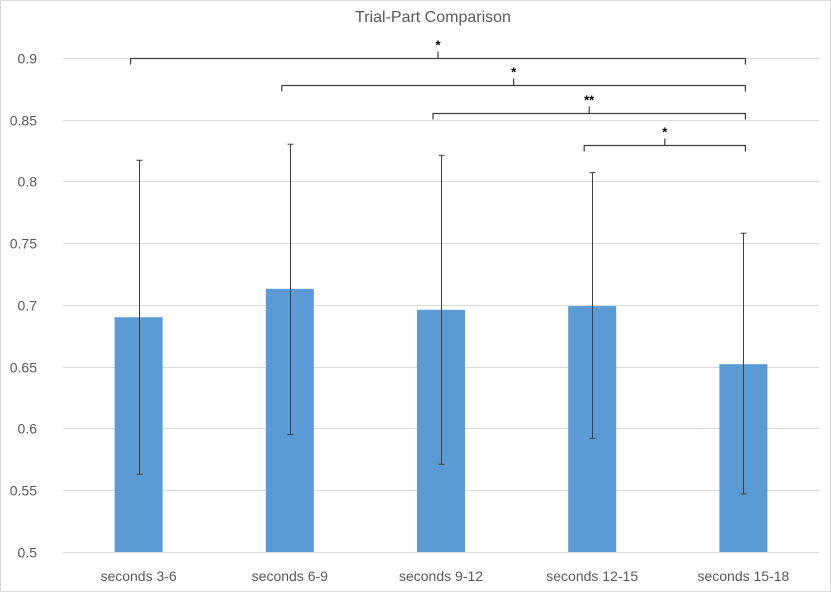 This screenshot has width=831, height=593. What do you see at coordinates (290, 576) in the screenshot?
I see `x-tick-label: seconds 6-9` at bounding box center [290, 576].